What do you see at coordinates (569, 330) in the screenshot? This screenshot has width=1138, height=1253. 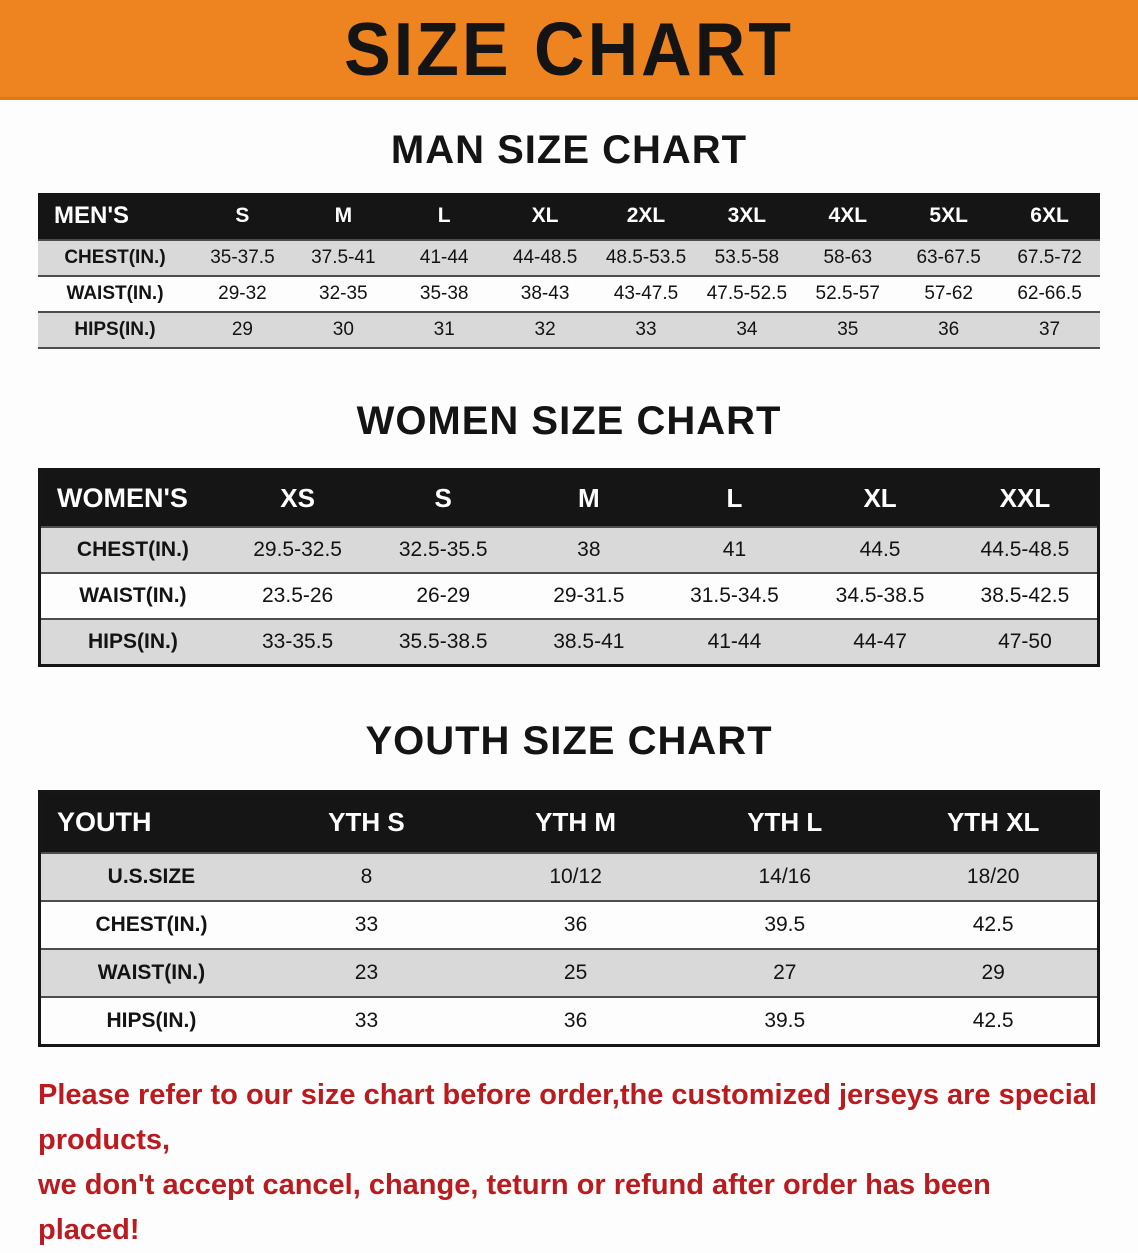 I see `table-row: HIPS(IN.) 29 30 31 32 33 34 35 36 37` at bounding box center [569, 330].